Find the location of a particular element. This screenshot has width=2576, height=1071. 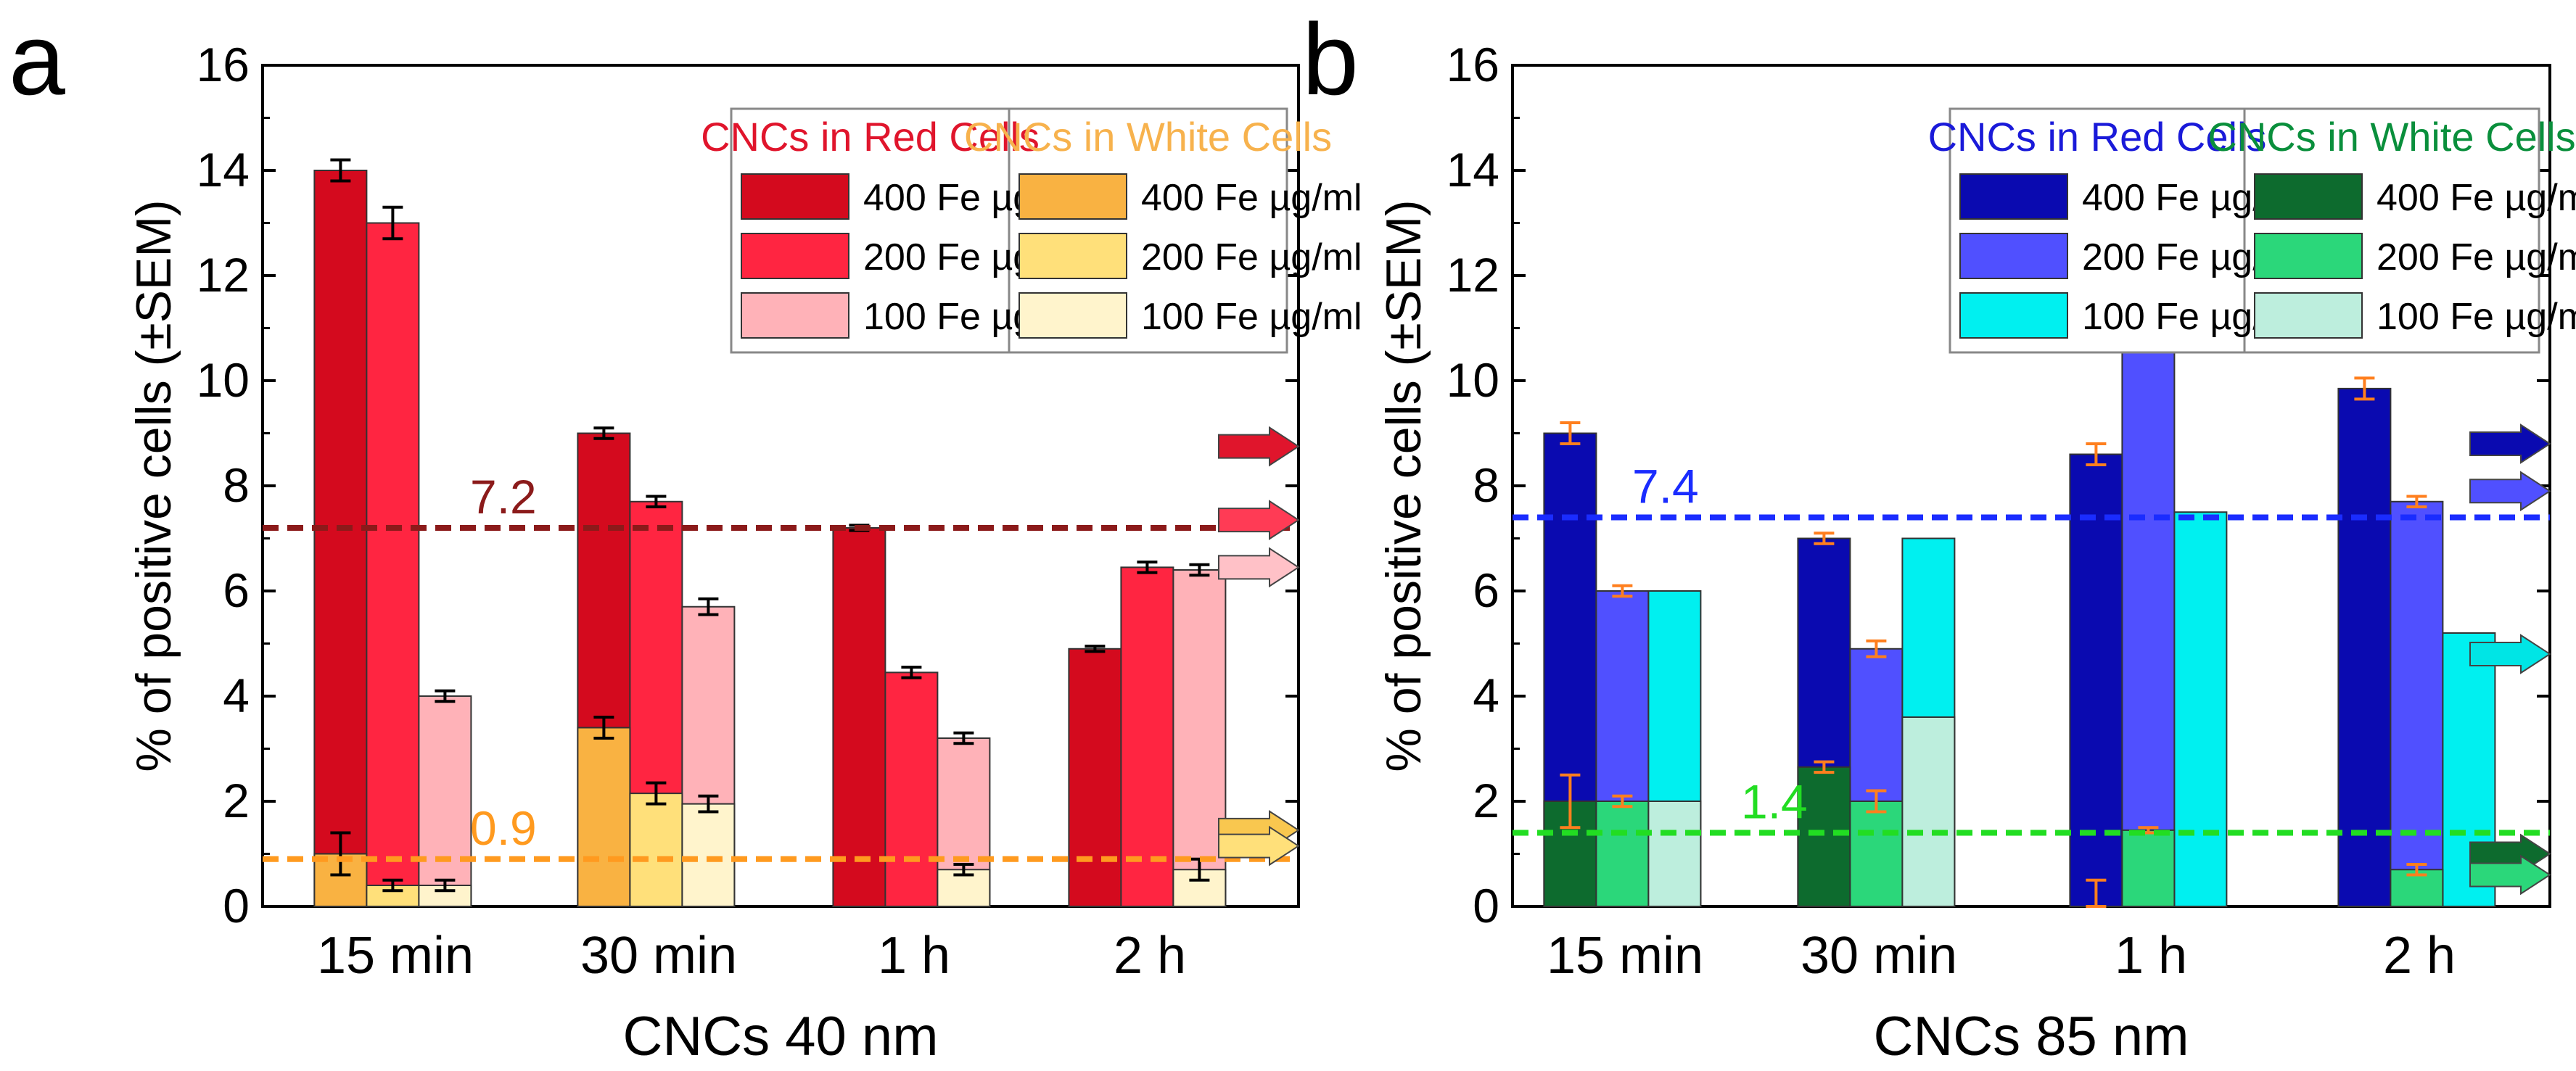

reference-label: 0.9 is located at coordinates (503, 828).